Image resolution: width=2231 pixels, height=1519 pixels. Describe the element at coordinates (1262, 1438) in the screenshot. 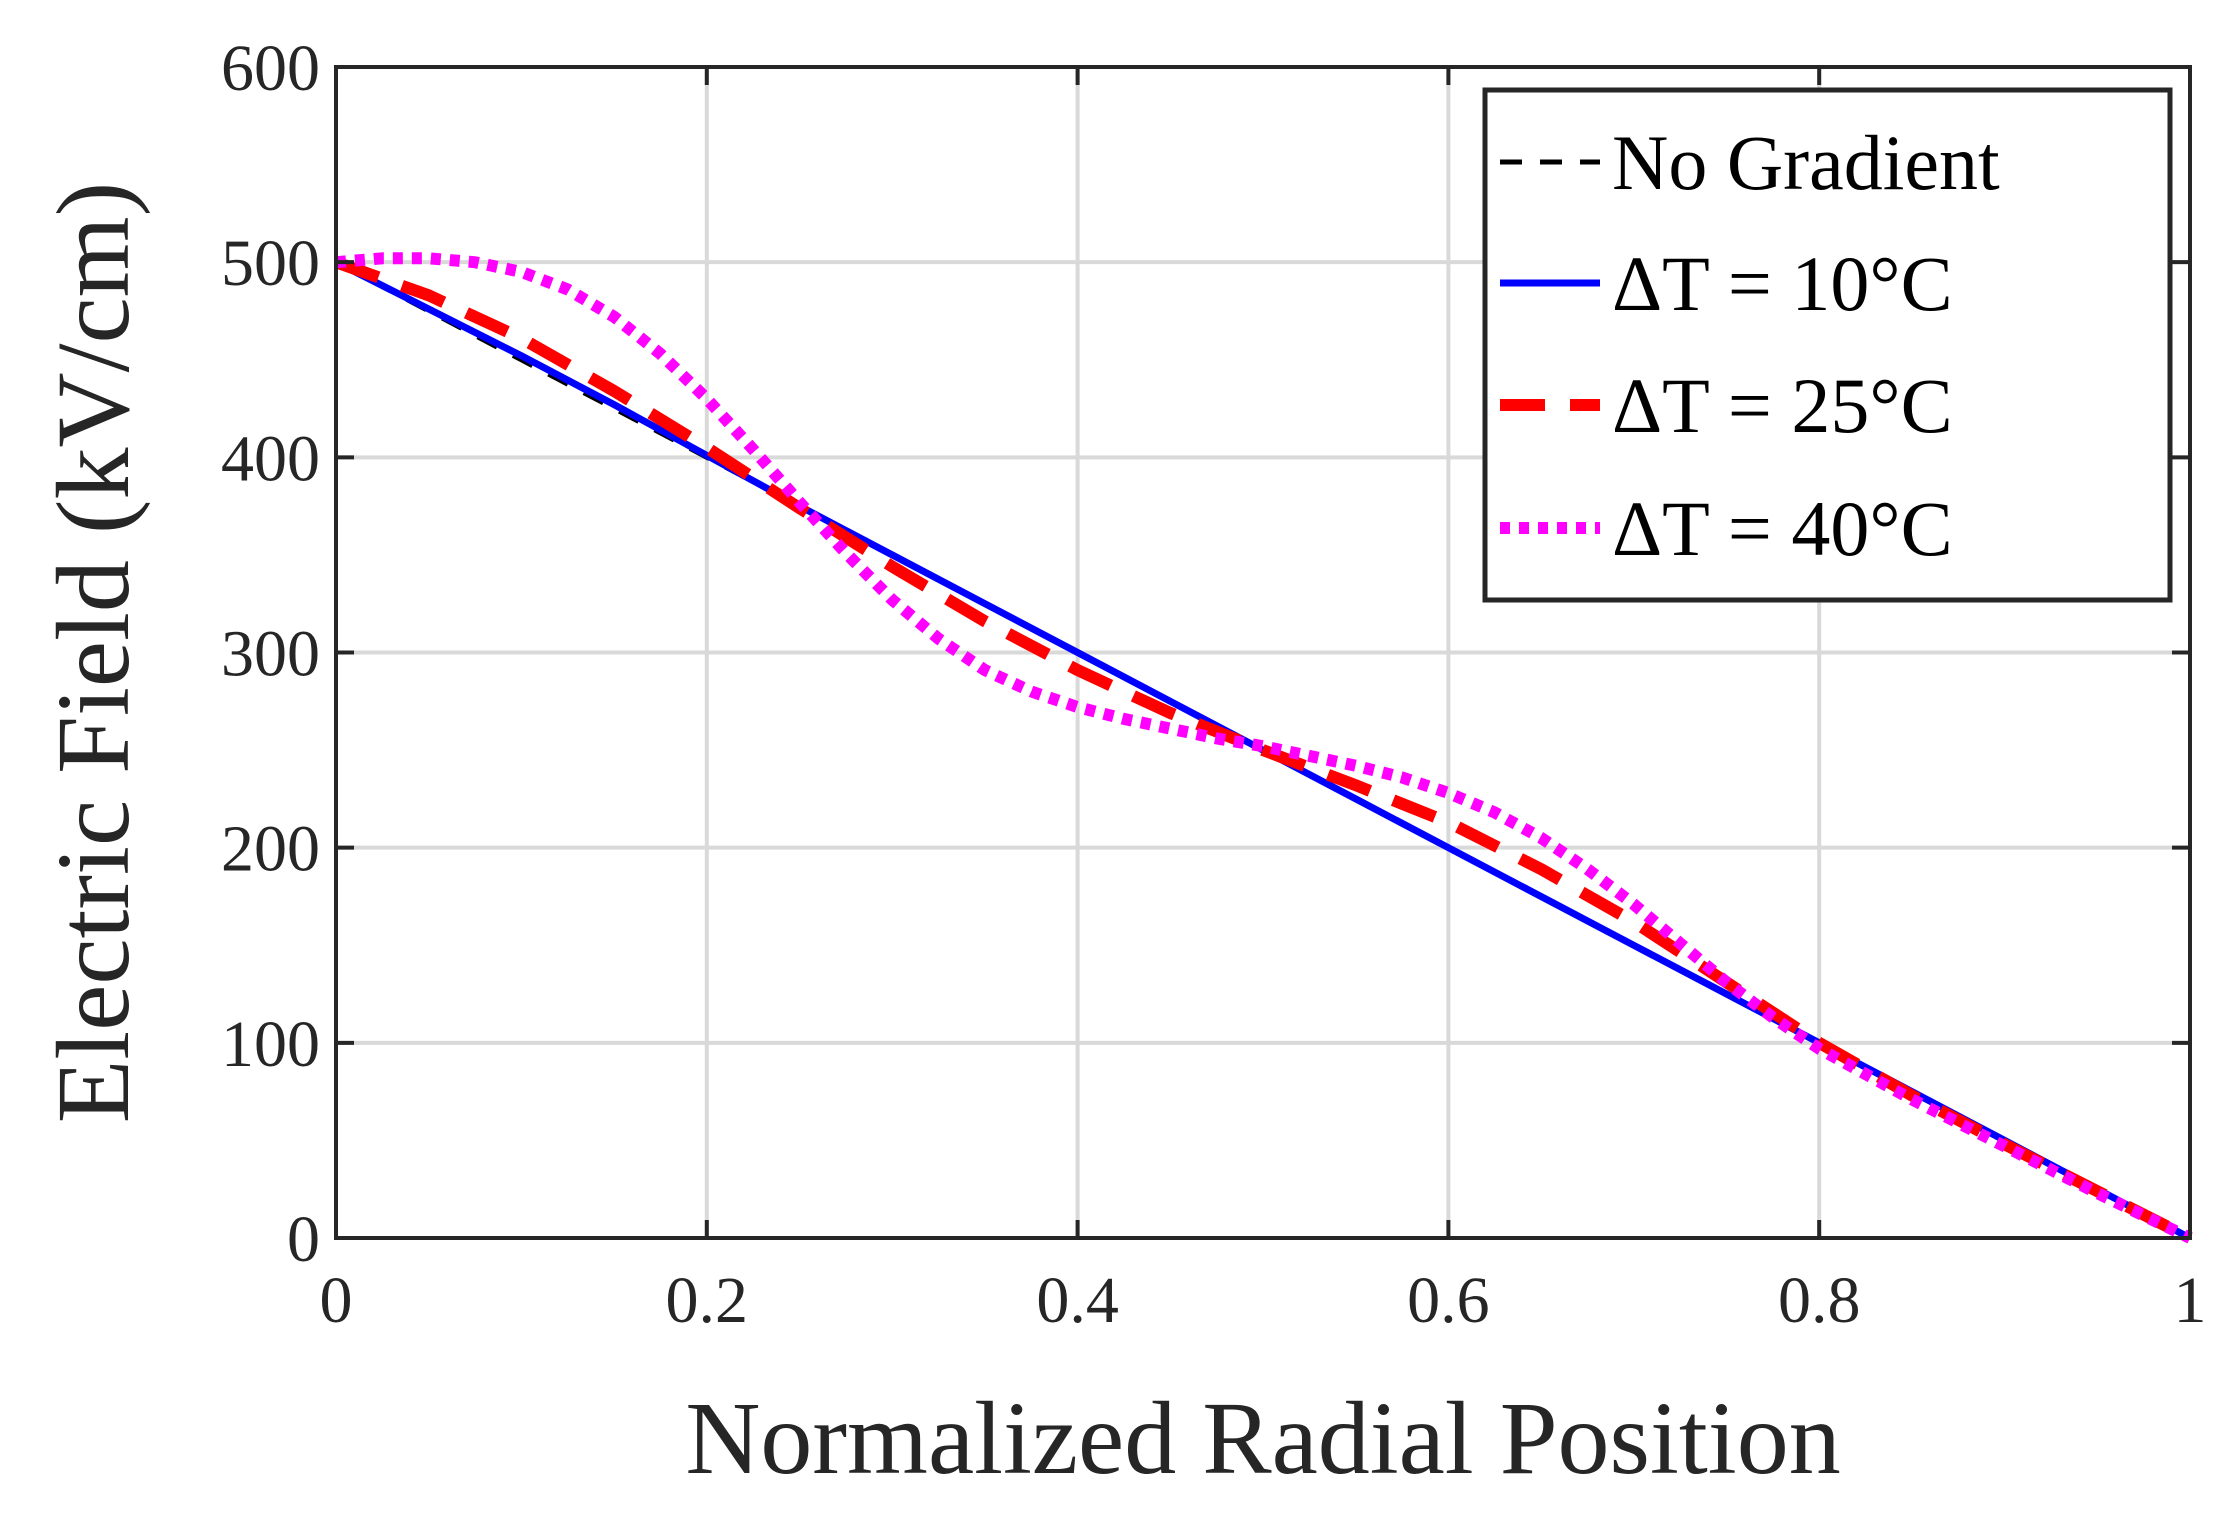

I see `x-axis-label: Normalized Radial Position` at that location.